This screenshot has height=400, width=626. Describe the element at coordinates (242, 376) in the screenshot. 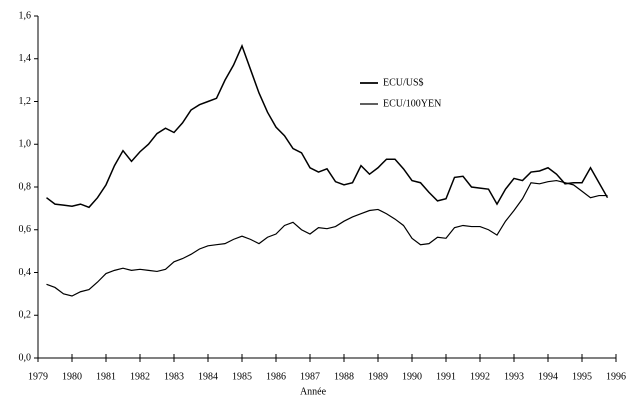

I see `x-tick-label: 1985` at that location.